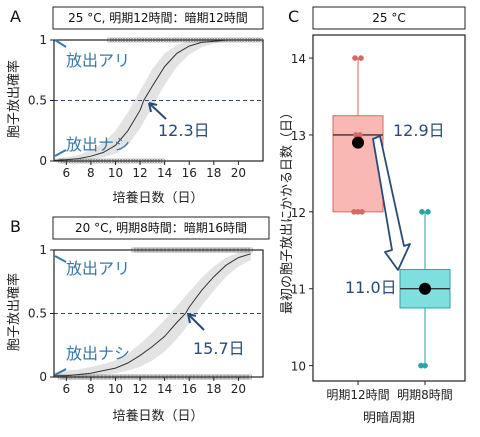 The image size is (480, 437). Describe the element at coordinates (357, 395) in the screenshot. I see `x-tick-label: 明期12時間` at that location.